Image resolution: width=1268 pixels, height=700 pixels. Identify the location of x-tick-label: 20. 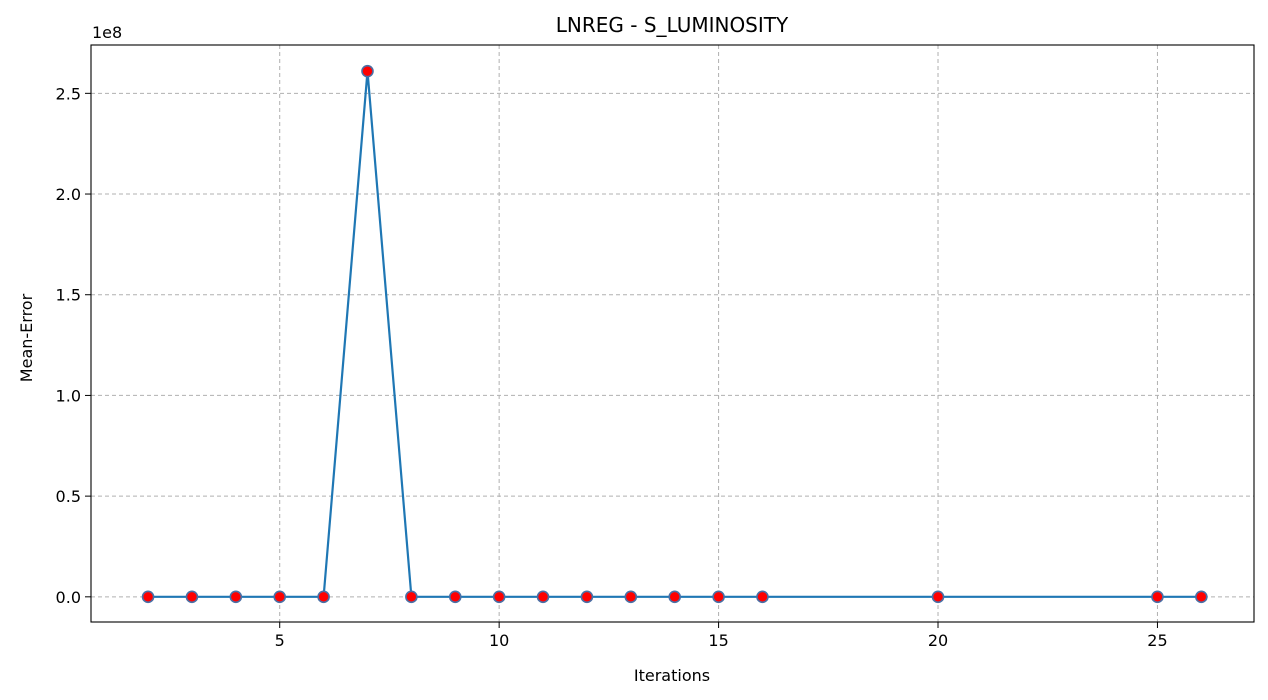
(938, 640).